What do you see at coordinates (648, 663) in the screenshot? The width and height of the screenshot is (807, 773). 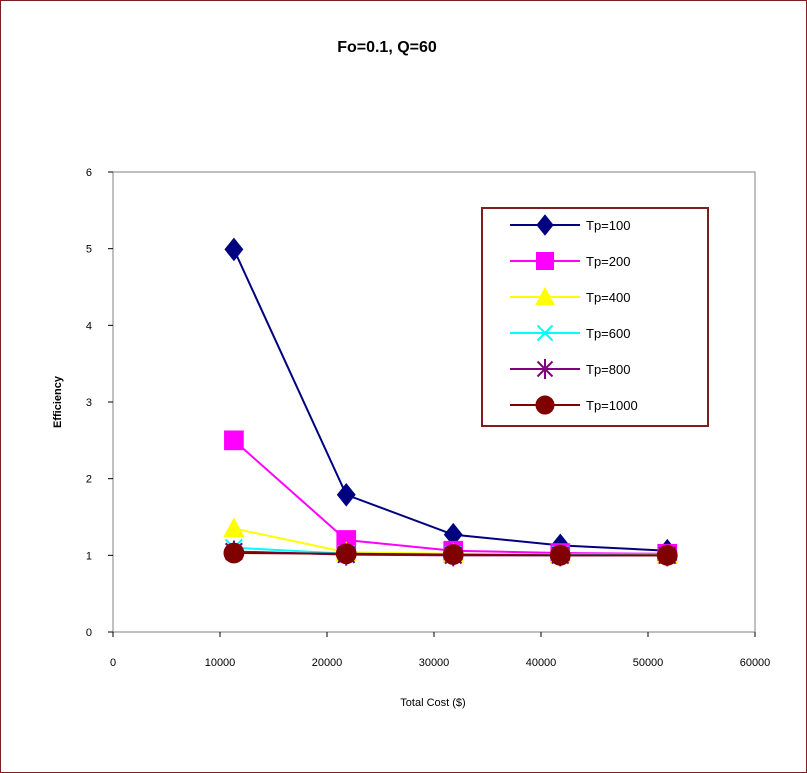 I see `x-tick-label: 50000` at bounding box center [648, 663].